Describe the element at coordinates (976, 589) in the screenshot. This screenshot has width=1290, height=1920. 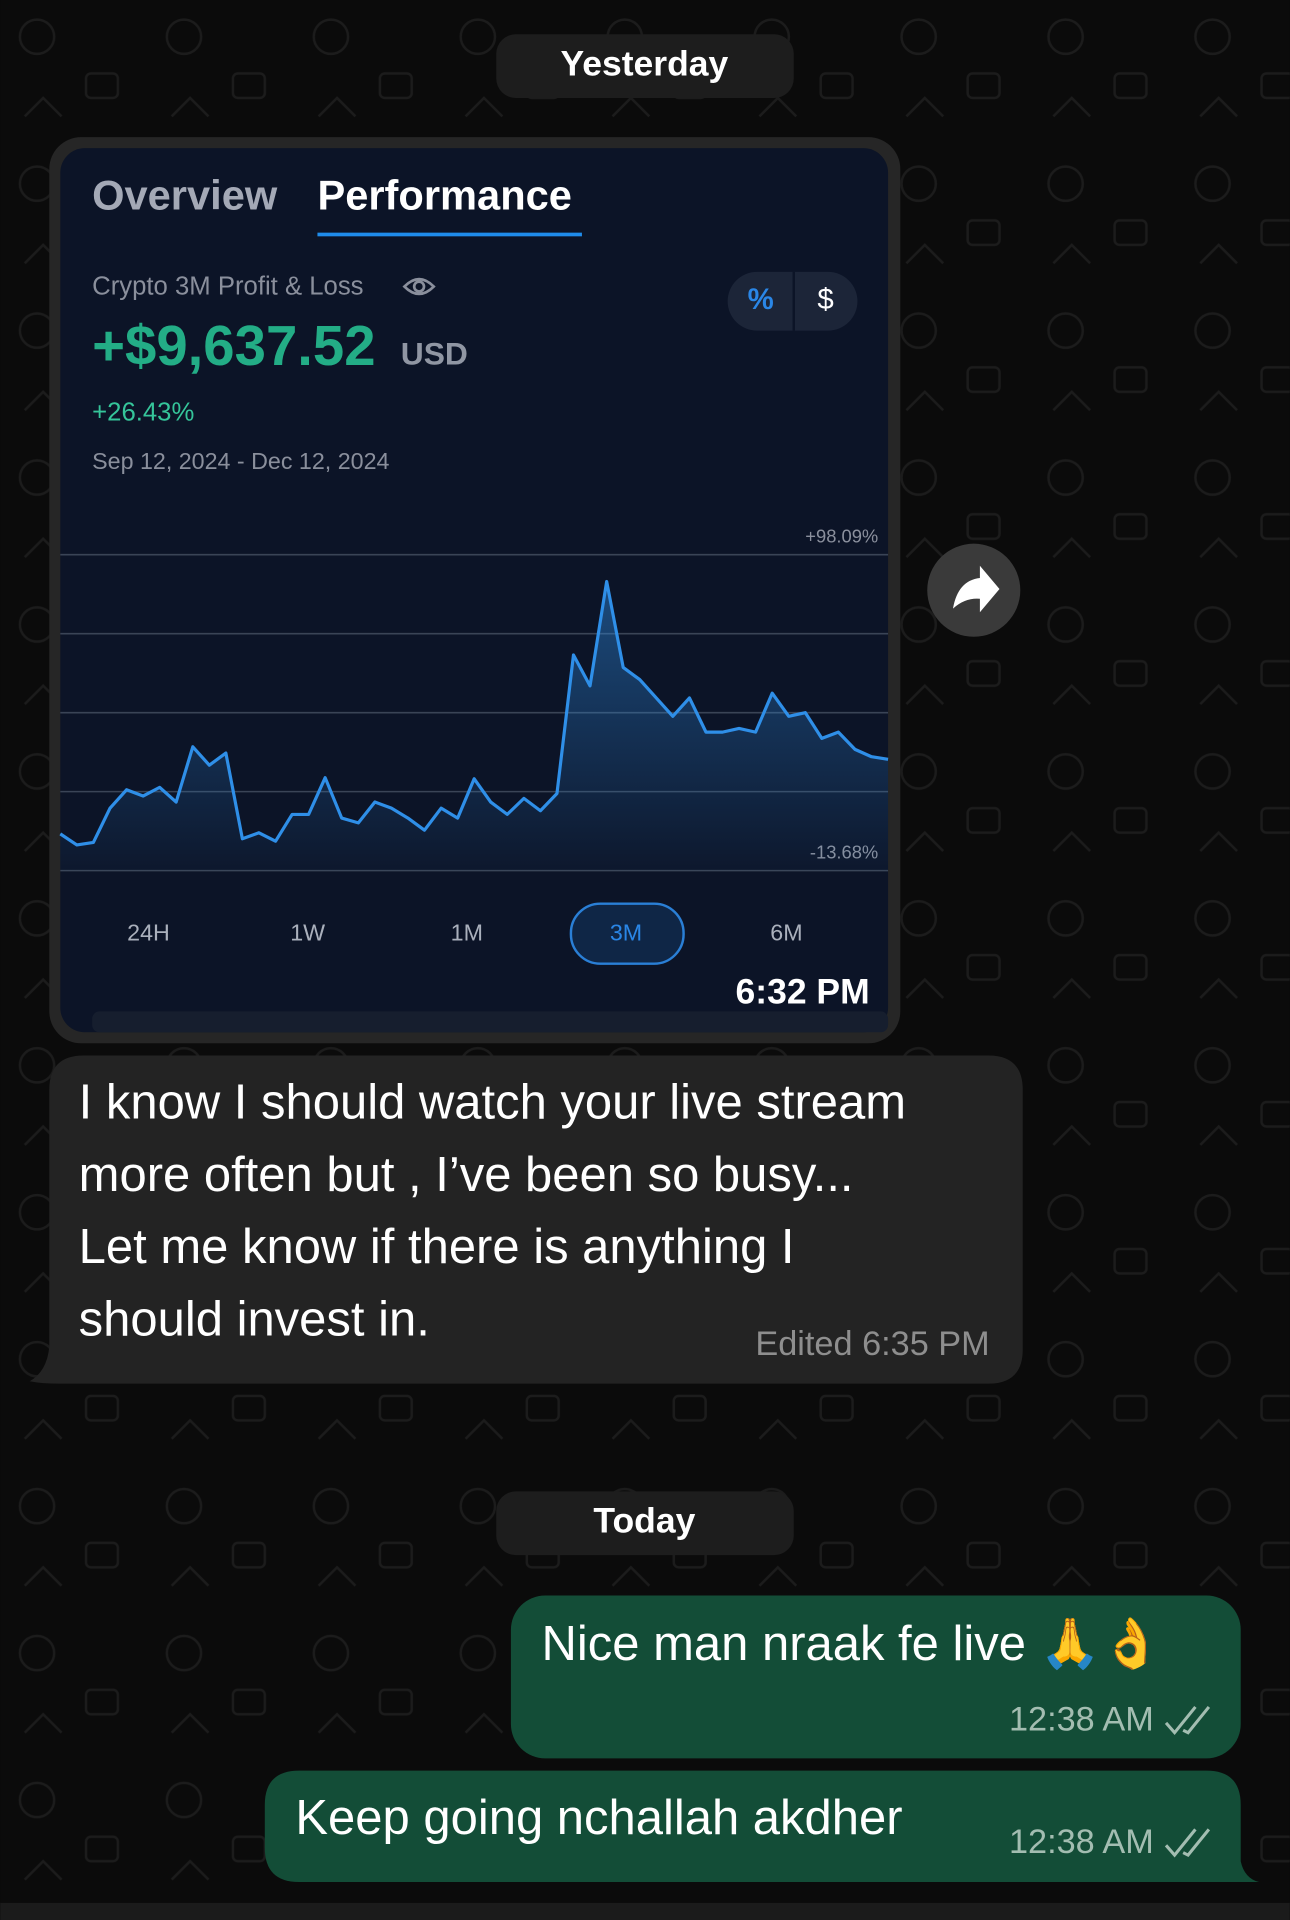
I see `forward-icon` at that location.